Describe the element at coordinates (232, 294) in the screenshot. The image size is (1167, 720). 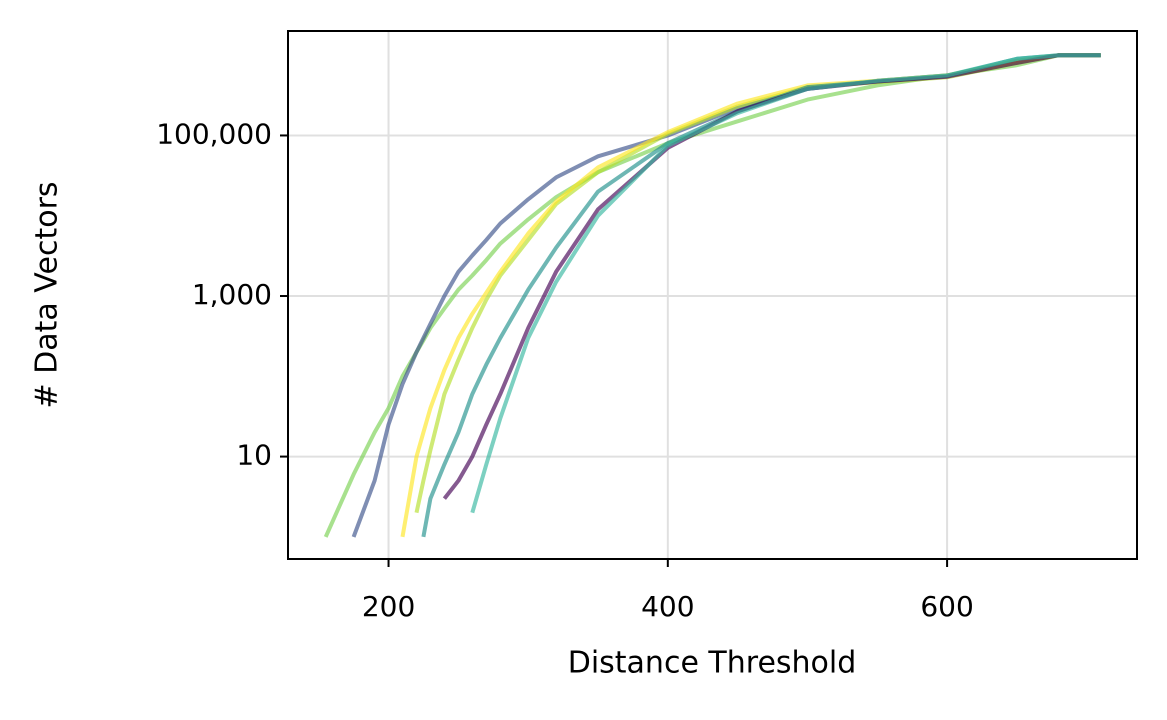
I see `y-tick-label: 1,000` at that location.